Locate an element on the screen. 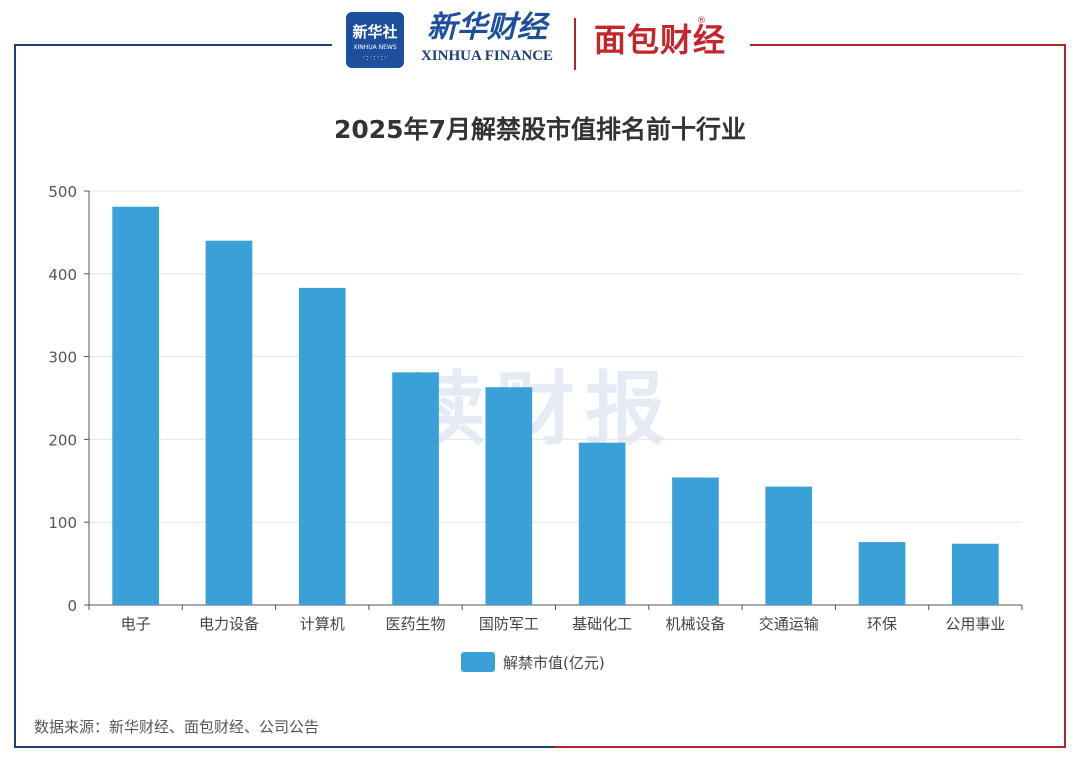  frame-bottom-left-line is located at coordinates (284, 747).